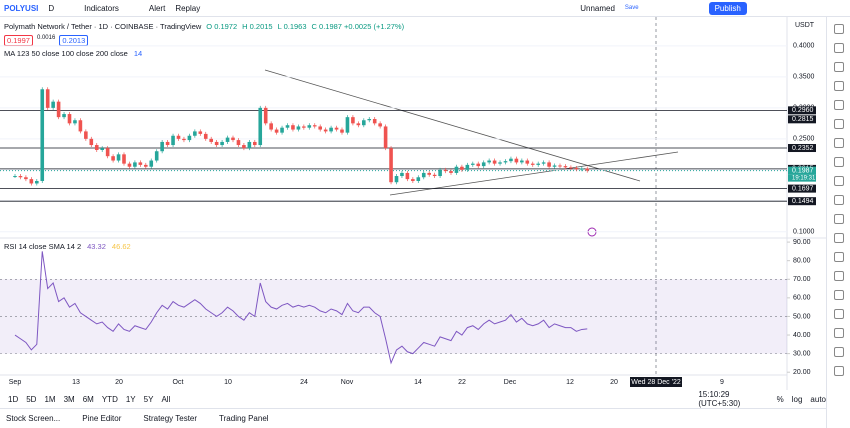 Image resolution: width=850 pixels, height=428 pixels. I want to click on legend-low: L 0.1963, so click(292, 26).